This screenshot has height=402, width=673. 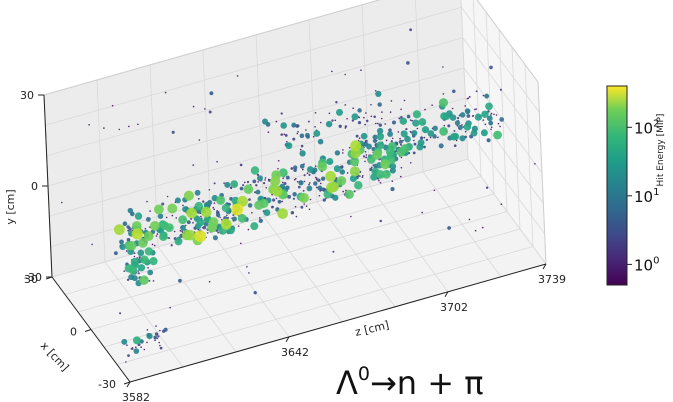 I want to click on grid-line, so click(x=507, y=211).